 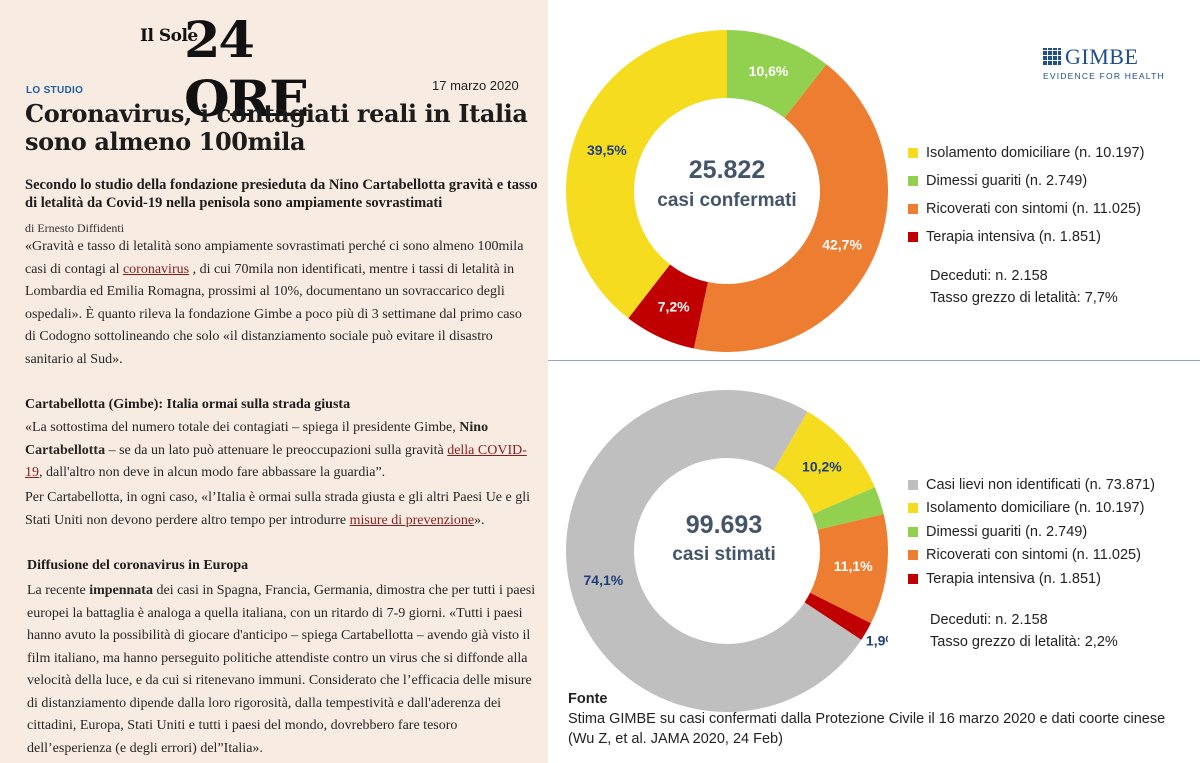 I want to click on legend-item-casi-lievi-non-identificati: Casi lievi non identificati (n. 73.871), so click(x=1031, y=485).